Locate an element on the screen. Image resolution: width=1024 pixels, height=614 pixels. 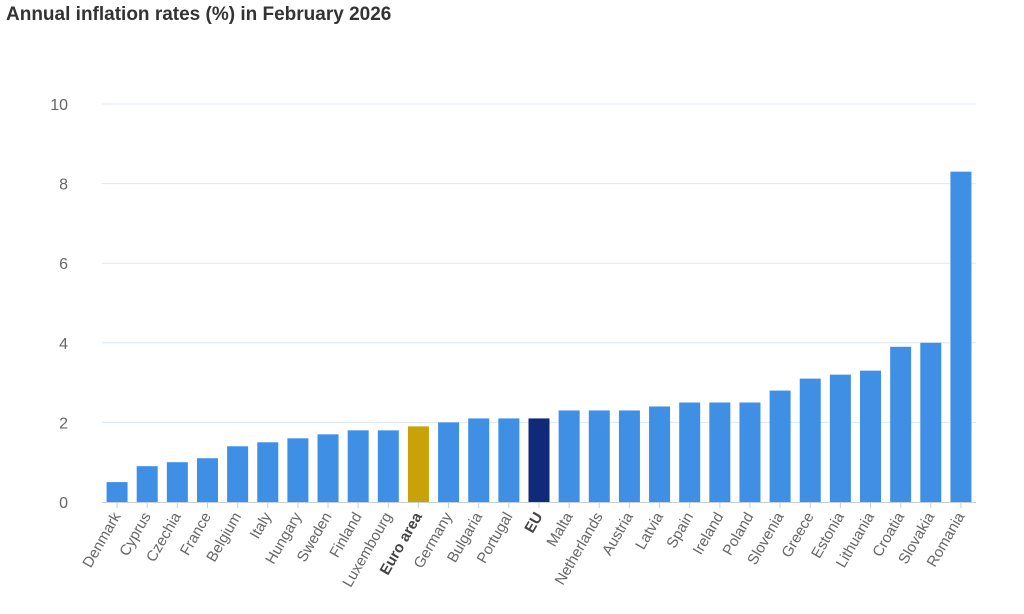
bar-lithuania is located at coordinates (871, 436).